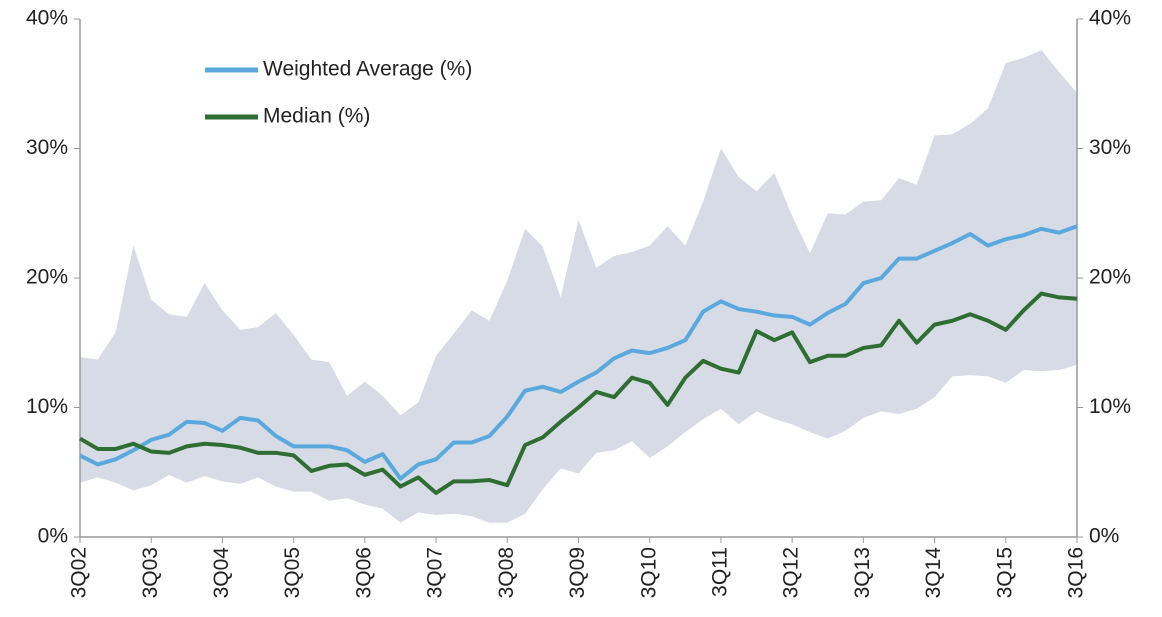 This screenshot has width=1162, height=617. What do you see at coordinates (1076, 572) in the screenshot?
I see `x-tick-label: 3Q16` at bounding box center [1076, 572].